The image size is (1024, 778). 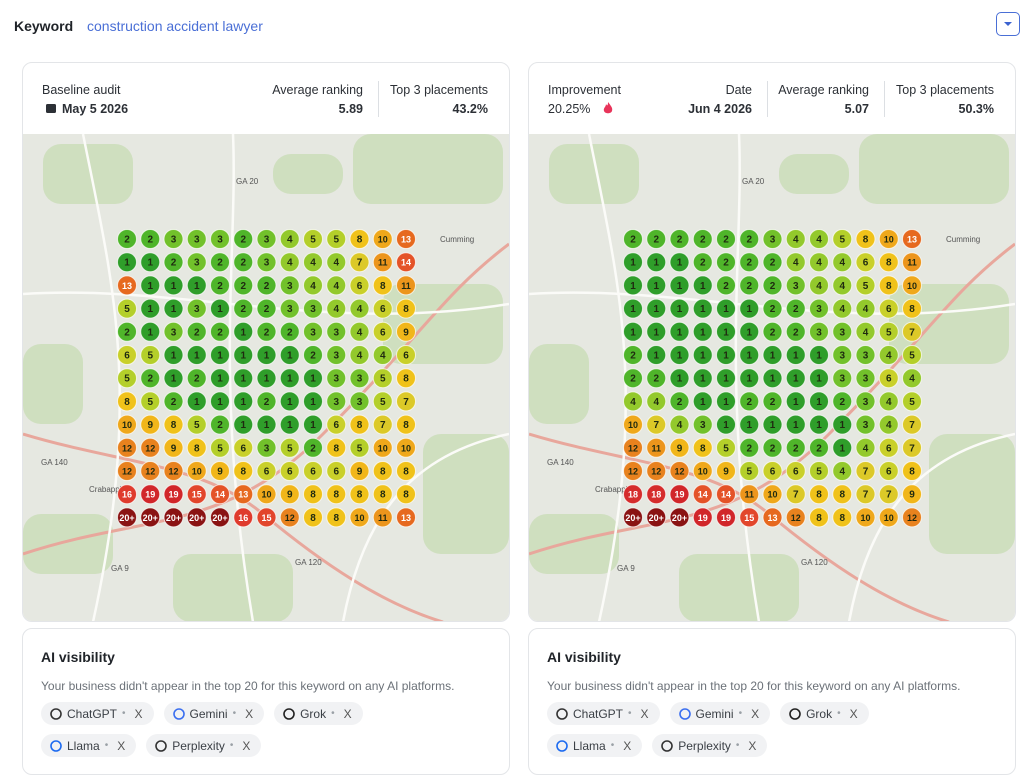 I want to click on rank-value: 15, so click(x=197, y=495).